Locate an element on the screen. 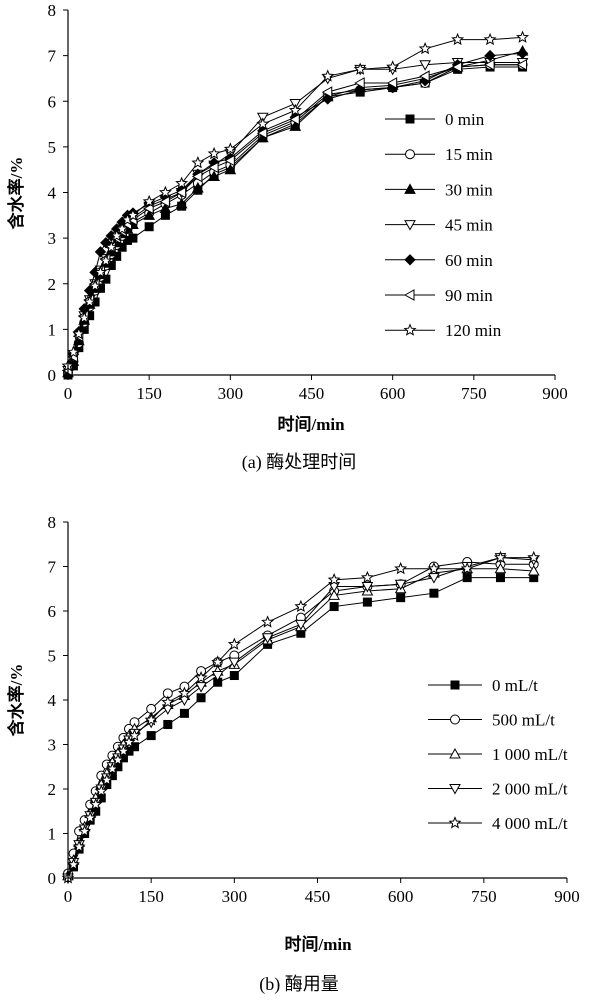  x-tick-label: 450 is located at coordinates (312, 393).